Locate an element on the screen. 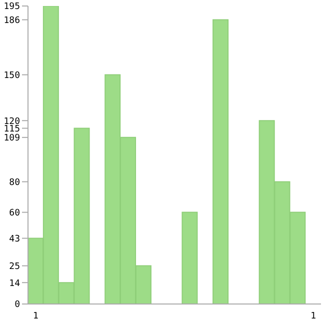 The width and height of the screenshot is (333, 321). y-tick-label: 25 is located at coordinates (14, 267).